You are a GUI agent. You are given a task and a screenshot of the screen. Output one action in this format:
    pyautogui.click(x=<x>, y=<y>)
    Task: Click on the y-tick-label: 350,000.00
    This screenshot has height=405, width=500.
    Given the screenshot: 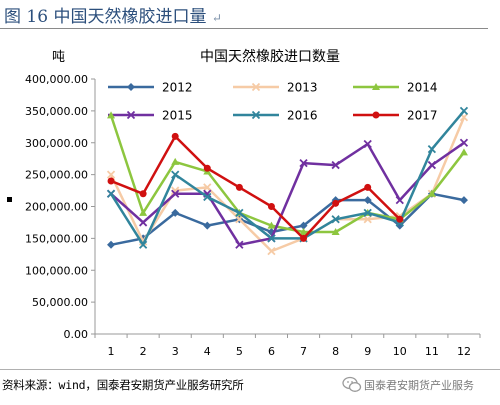 What is the action you would take?
    pyautogui.click(x=56, y=111)
    